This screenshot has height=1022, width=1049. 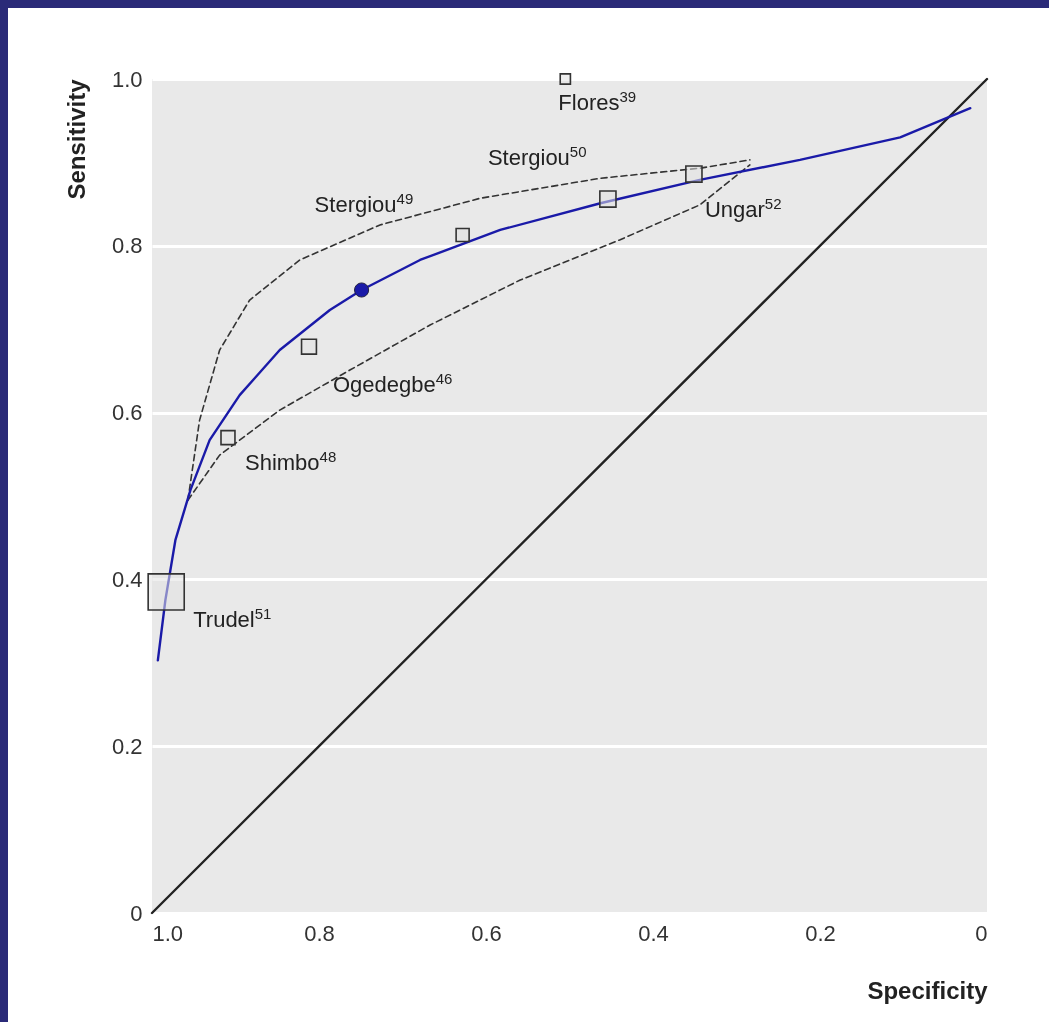 What do you see at coordinates (168, 933) in the screenshot?
I see `x-tick-label: 1.0` at bounding box center [168, 933].